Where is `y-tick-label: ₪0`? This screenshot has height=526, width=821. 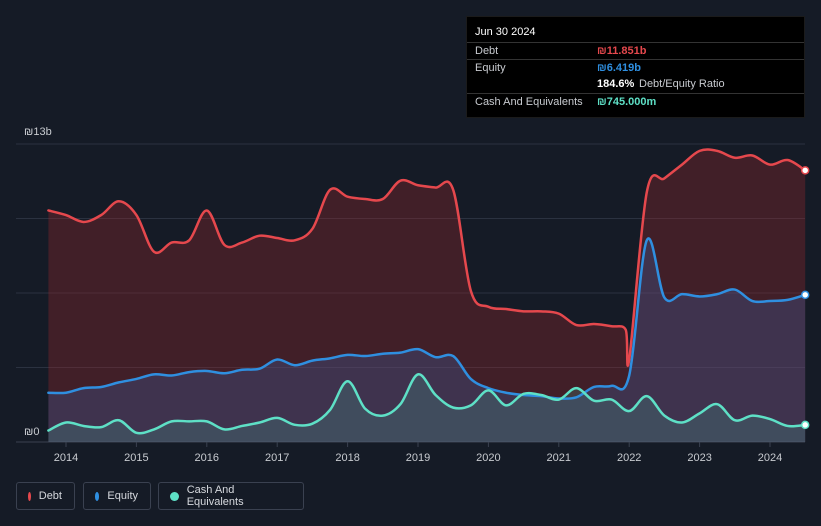 y-tick-label: ₪0 is located at coordinates (31, 432).